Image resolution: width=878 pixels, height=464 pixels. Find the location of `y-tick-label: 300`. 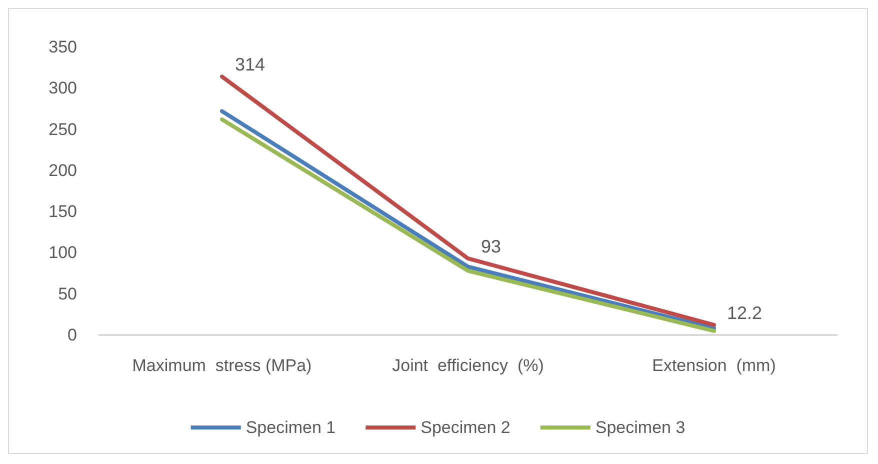

y-tick-label: 300 is located at coordinates (62, 88).